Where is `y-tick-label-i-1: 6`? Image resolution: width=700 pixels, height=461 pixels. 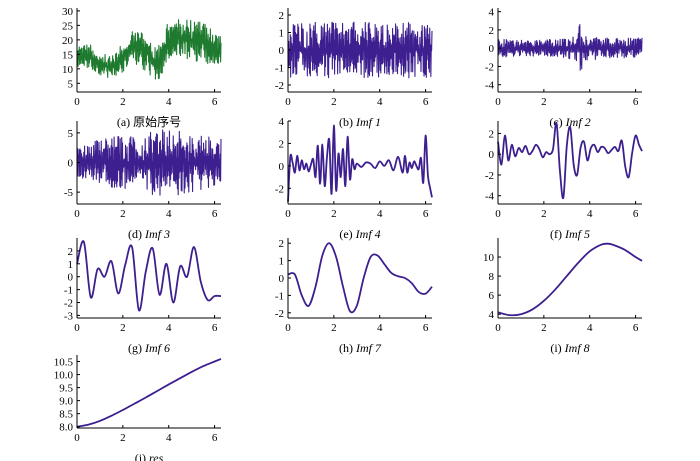
y-tick-label-i-1: 6 is located at coordinates (492, 296).